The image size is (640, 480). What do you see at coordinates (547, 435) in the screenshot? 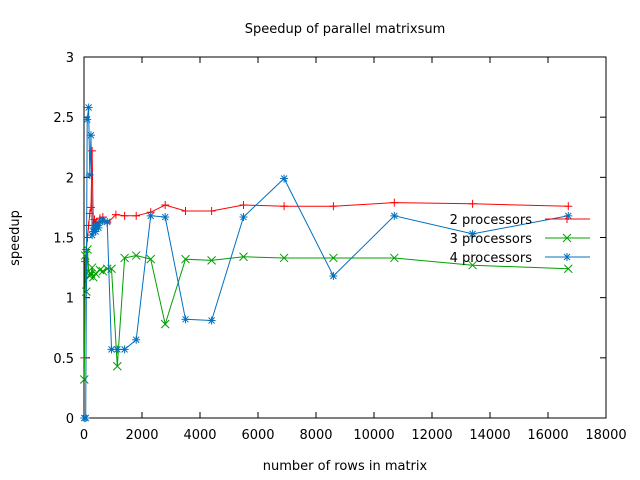
I see `x-tick-label: 16000` at bounding box center [547, 435].